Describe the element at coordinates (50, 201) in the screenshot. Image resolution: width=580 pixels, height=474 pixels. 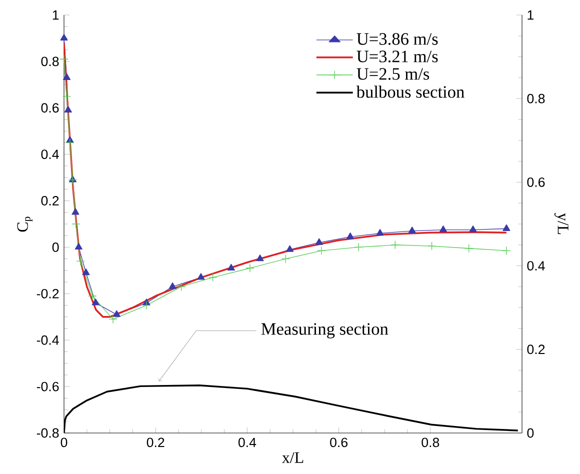
I see `y-tick-label: 0.2` at that location.